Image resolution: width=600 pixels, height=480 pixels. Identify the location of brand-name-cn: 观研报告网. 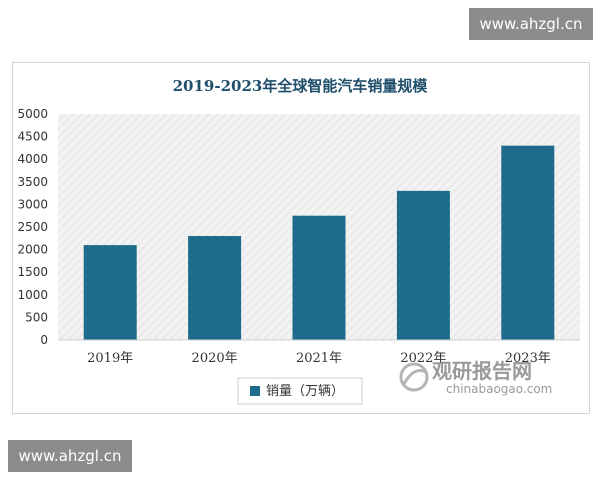
(482, 371).